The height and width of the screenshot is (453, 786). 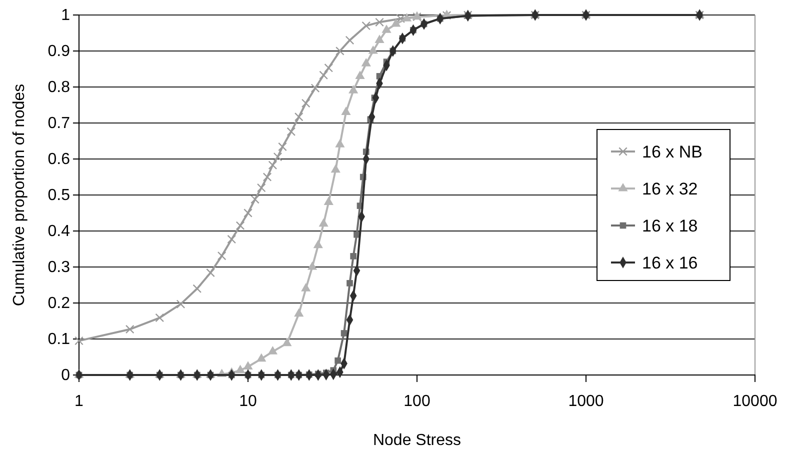 What do you see at coordinates (59, 195) in the screenshot?
I see `y-tick-label: 0.5` at bounding box center [59, 195].